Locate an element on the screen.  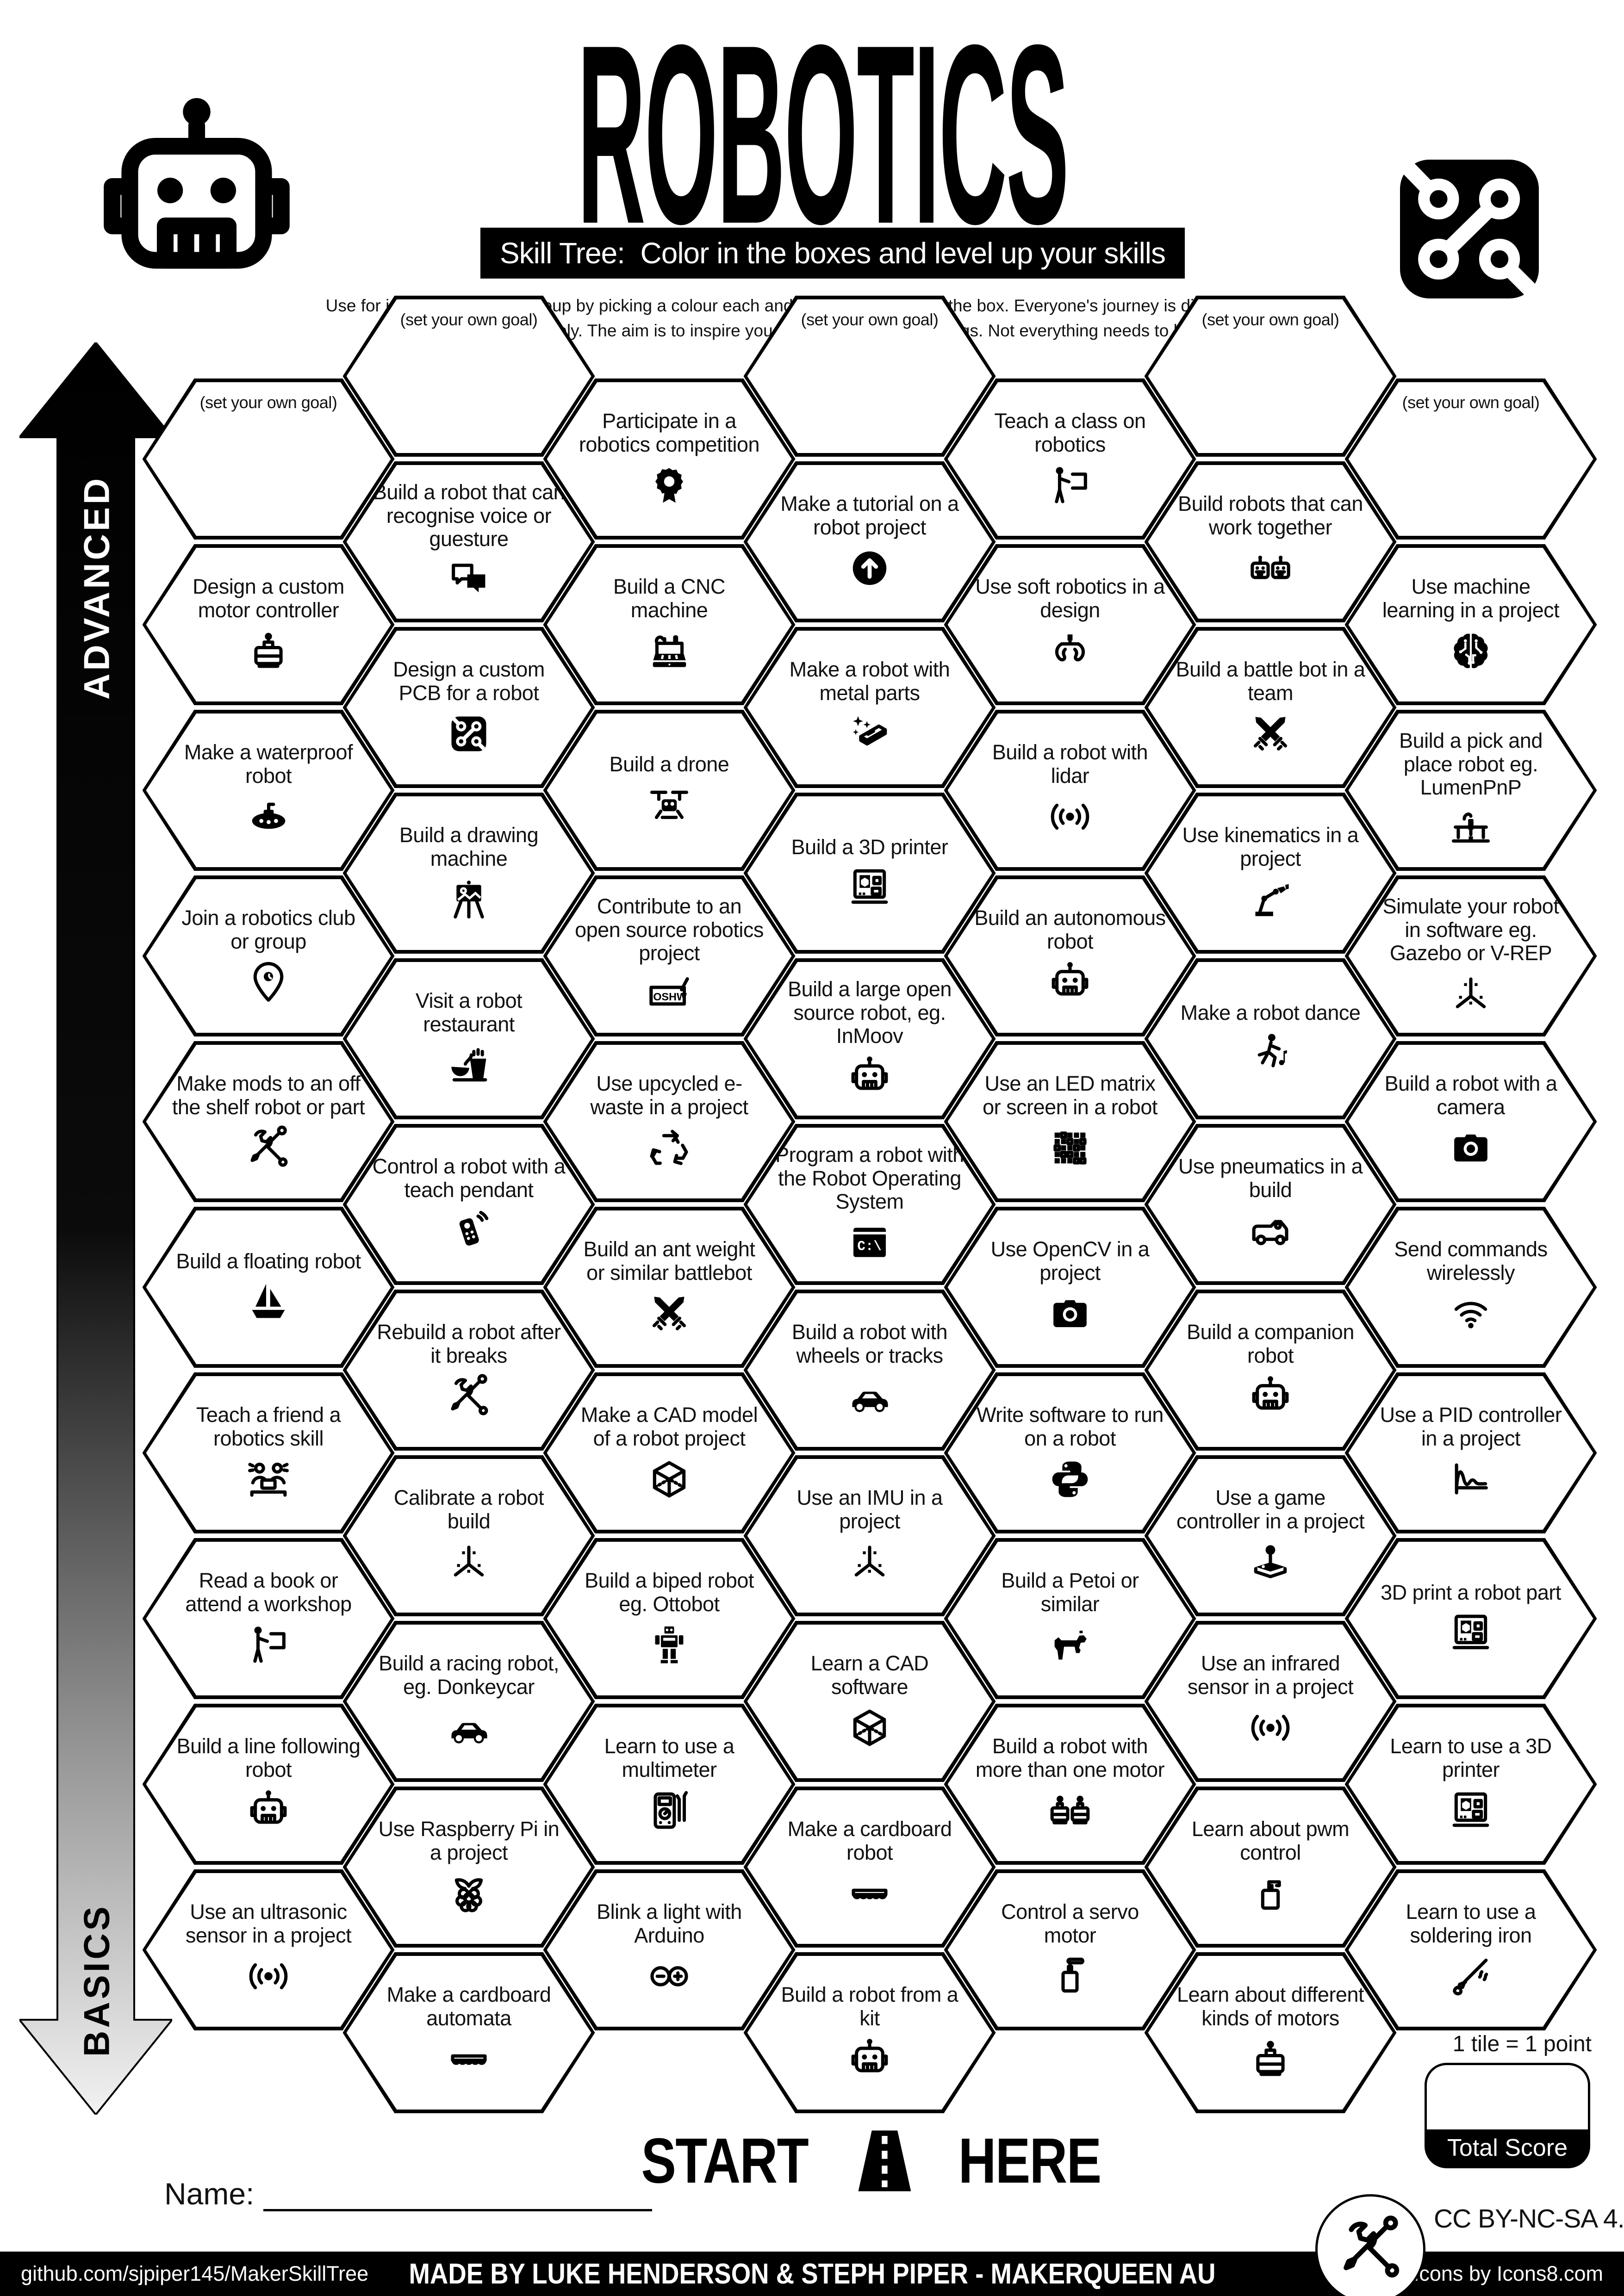
skill-hex: Build a companion robot is located at coordinates (1270, 1371).